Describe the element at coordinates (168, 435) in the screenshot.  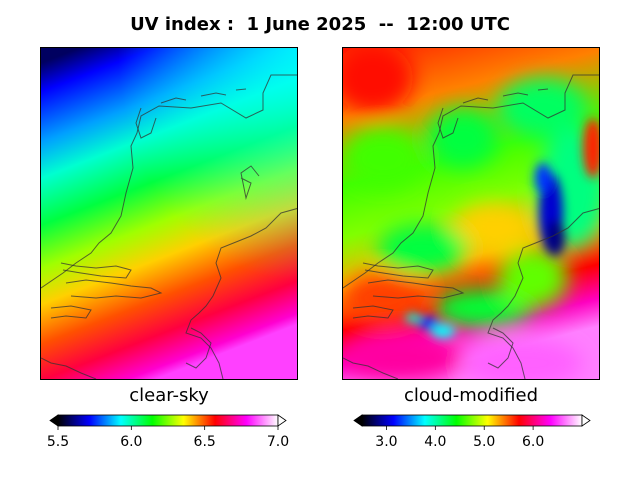
I see `clear-sky-colorbar: 5.5 6.0 6.5 7.0` at that location.